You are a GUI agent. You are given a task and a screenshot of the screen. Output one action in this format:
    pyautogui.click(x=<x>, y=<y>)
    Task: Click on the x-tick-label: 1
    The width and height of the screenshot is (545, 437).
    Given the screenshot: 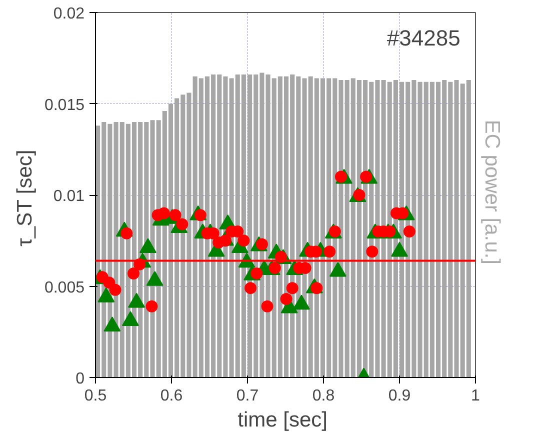 What is the action you would take?
    pyautogui.click(x=475, y=396)
    